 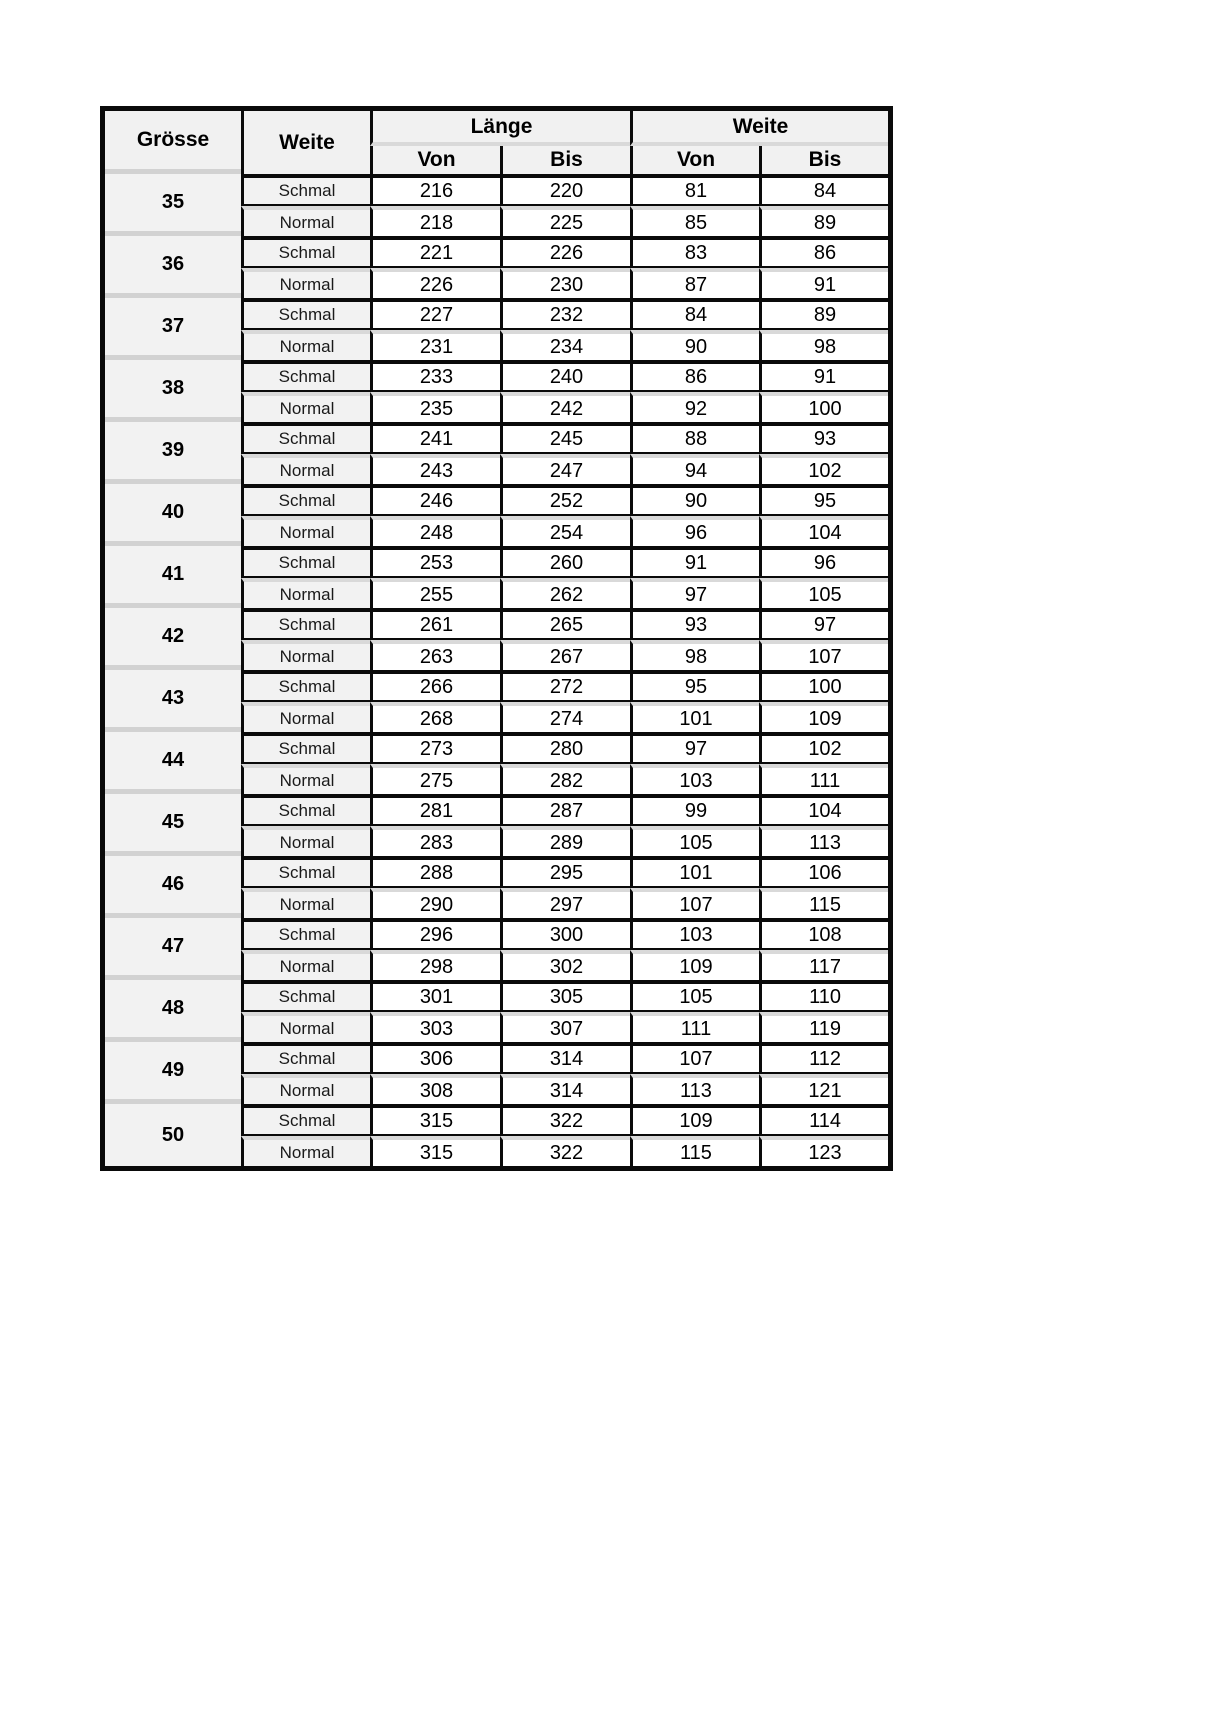 What do you see at coordinates (435, 1058) in the screenshot?
I see `laenge-von-cell: 306` at bounding box center [435, 1058].